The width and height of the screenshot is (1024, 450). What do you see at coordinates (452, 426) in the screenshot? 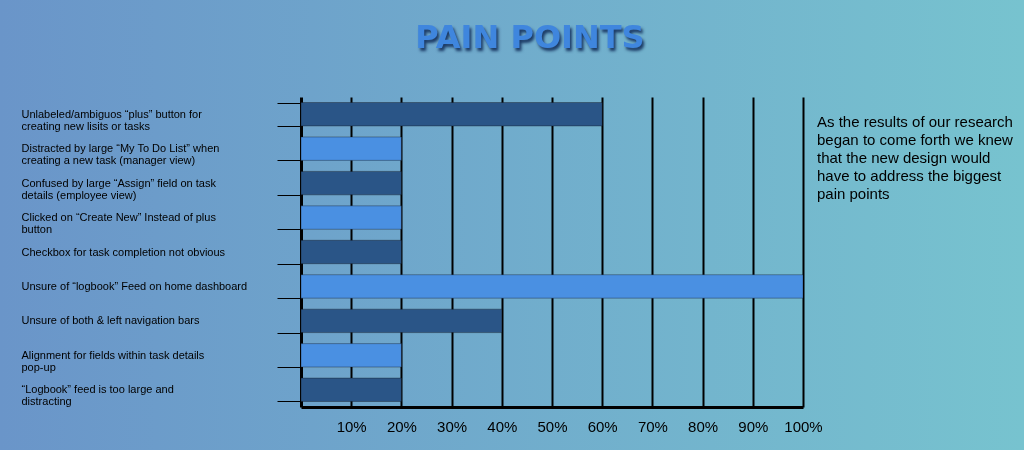
I see `x-tick-label: 30%` at bounding box center [452, 426].